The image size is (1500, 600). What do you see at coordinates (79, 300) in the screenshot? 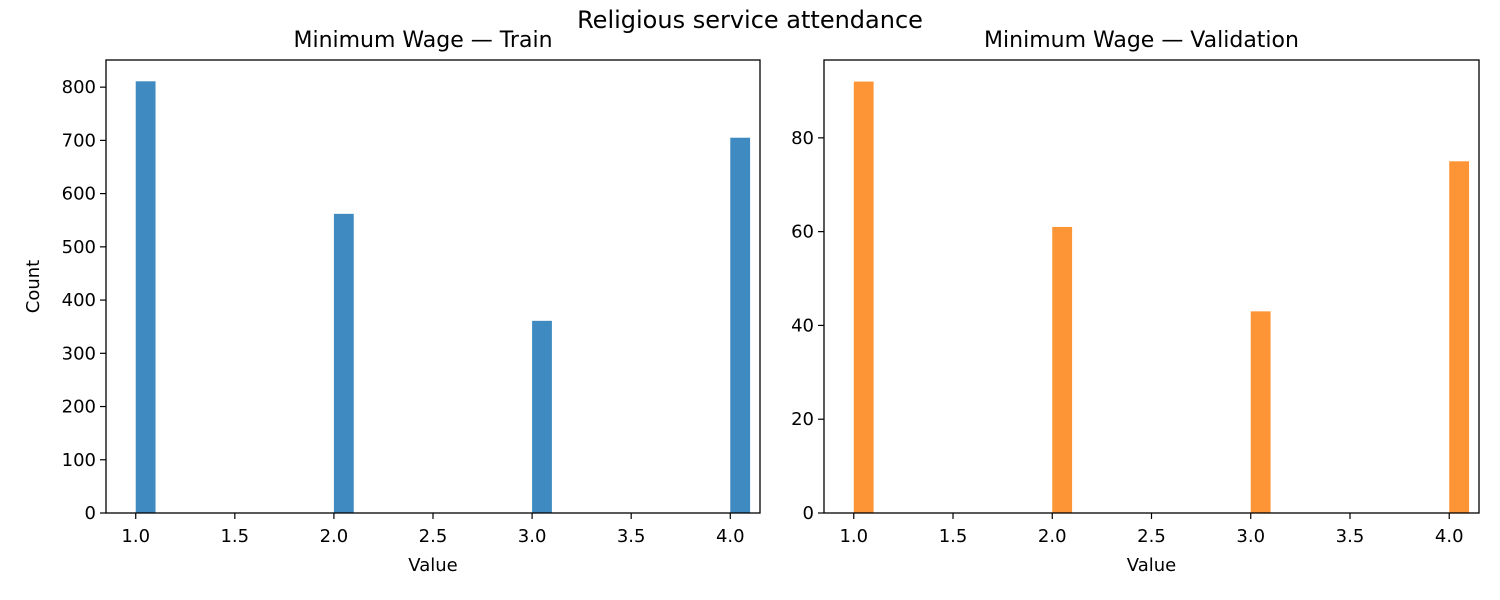
I see `y-tick-label: 400` at bounding box center [79, 300].